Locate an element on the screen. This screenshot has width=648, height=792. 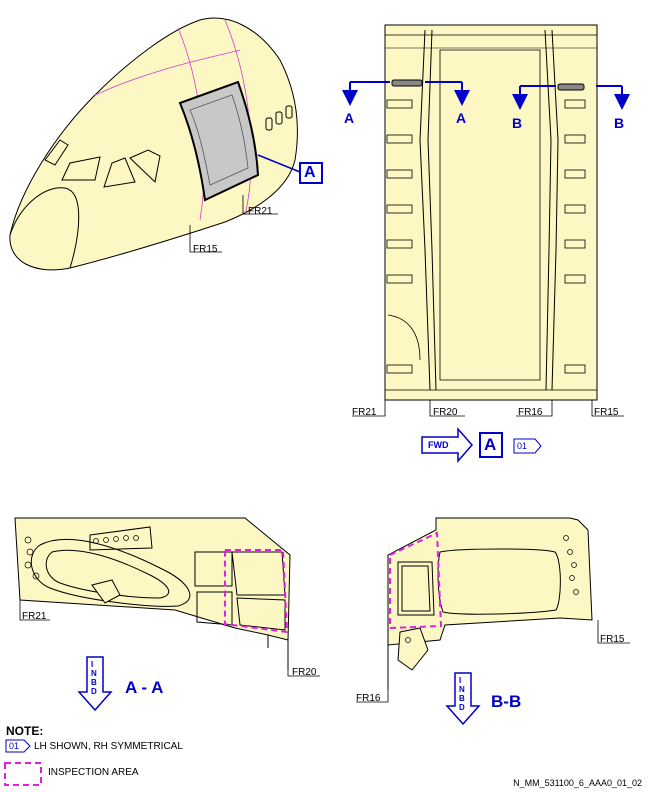
view-a-callout-letter: A is located at coordinates (310, 172).